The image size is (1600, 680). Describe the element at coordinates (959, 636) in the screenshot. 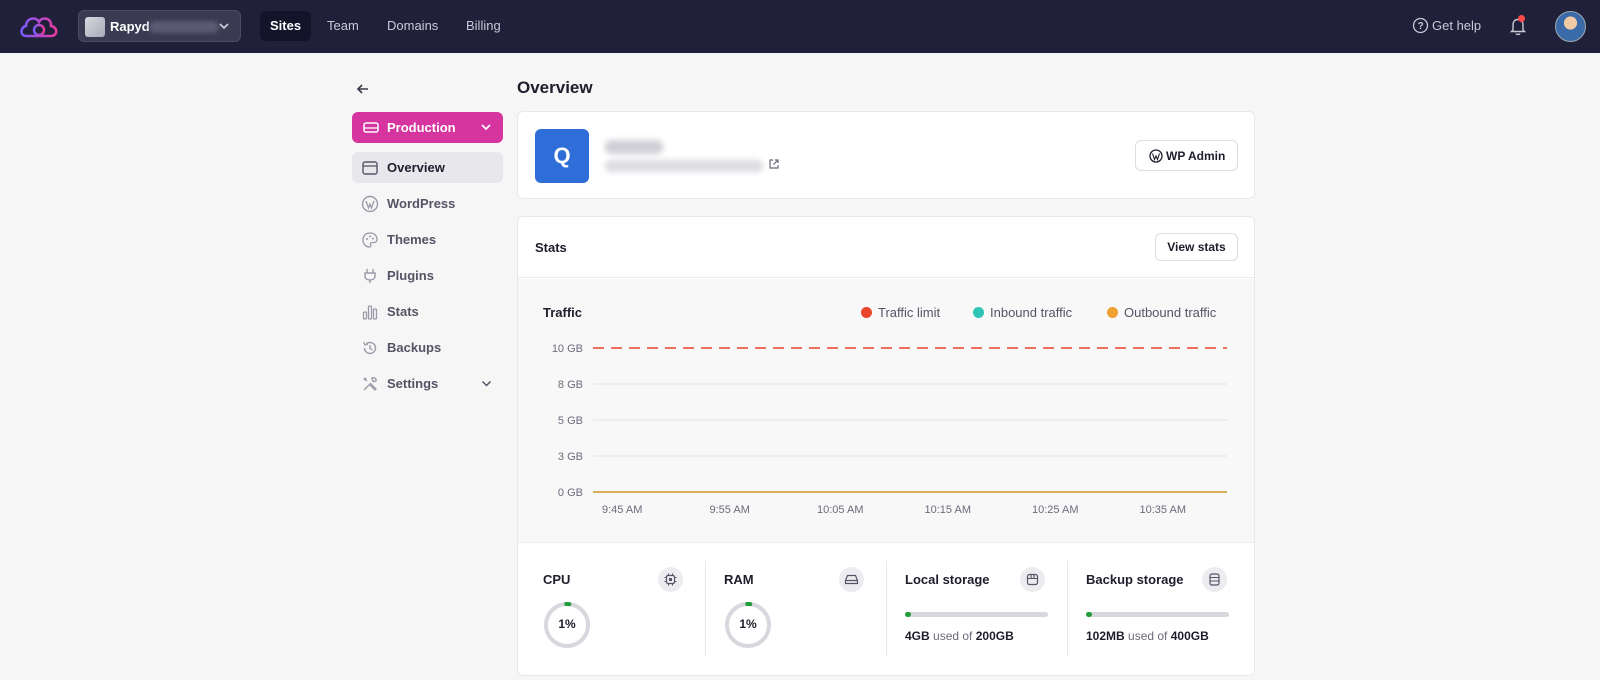

I see `local-storage-usage: 4GB used of 200GB` at that location.